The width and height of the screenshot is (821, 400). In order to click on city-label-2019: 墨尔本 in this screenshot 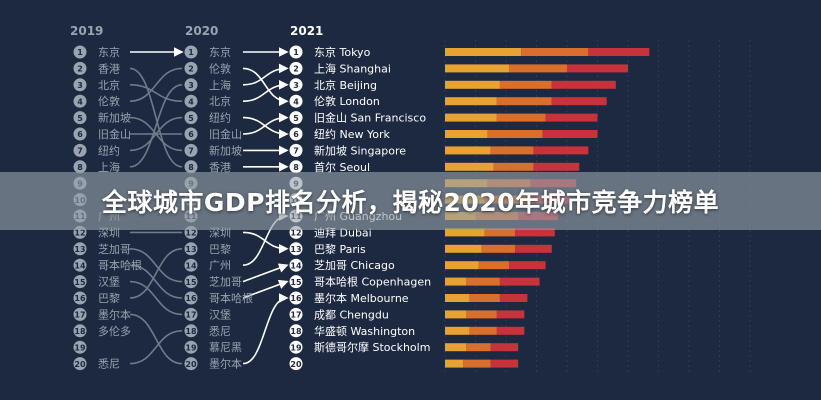, I will do `click(114, 314)`.